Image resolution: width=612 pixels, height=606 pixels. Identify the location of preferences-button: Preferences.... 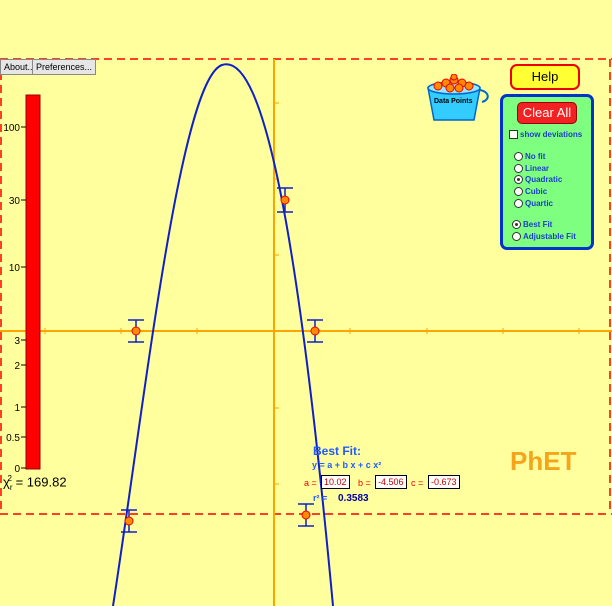
(64, 67).